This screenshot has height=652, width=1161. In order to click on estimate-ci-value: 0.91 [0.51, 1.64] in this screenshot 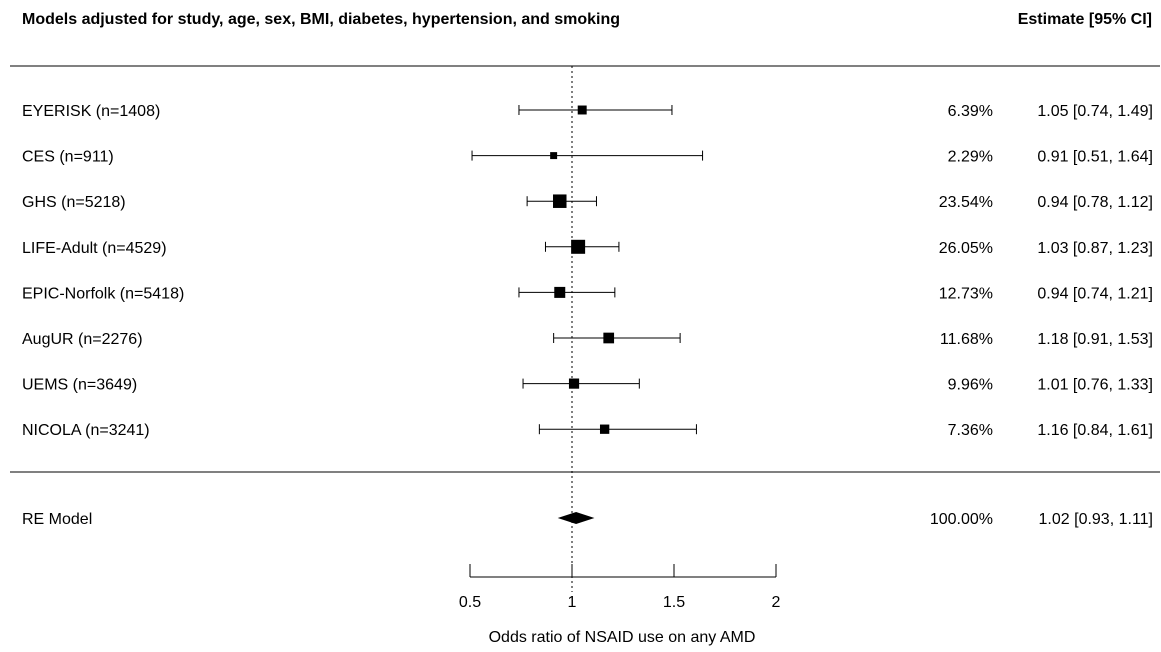, I will do `click(1095, 157)`.